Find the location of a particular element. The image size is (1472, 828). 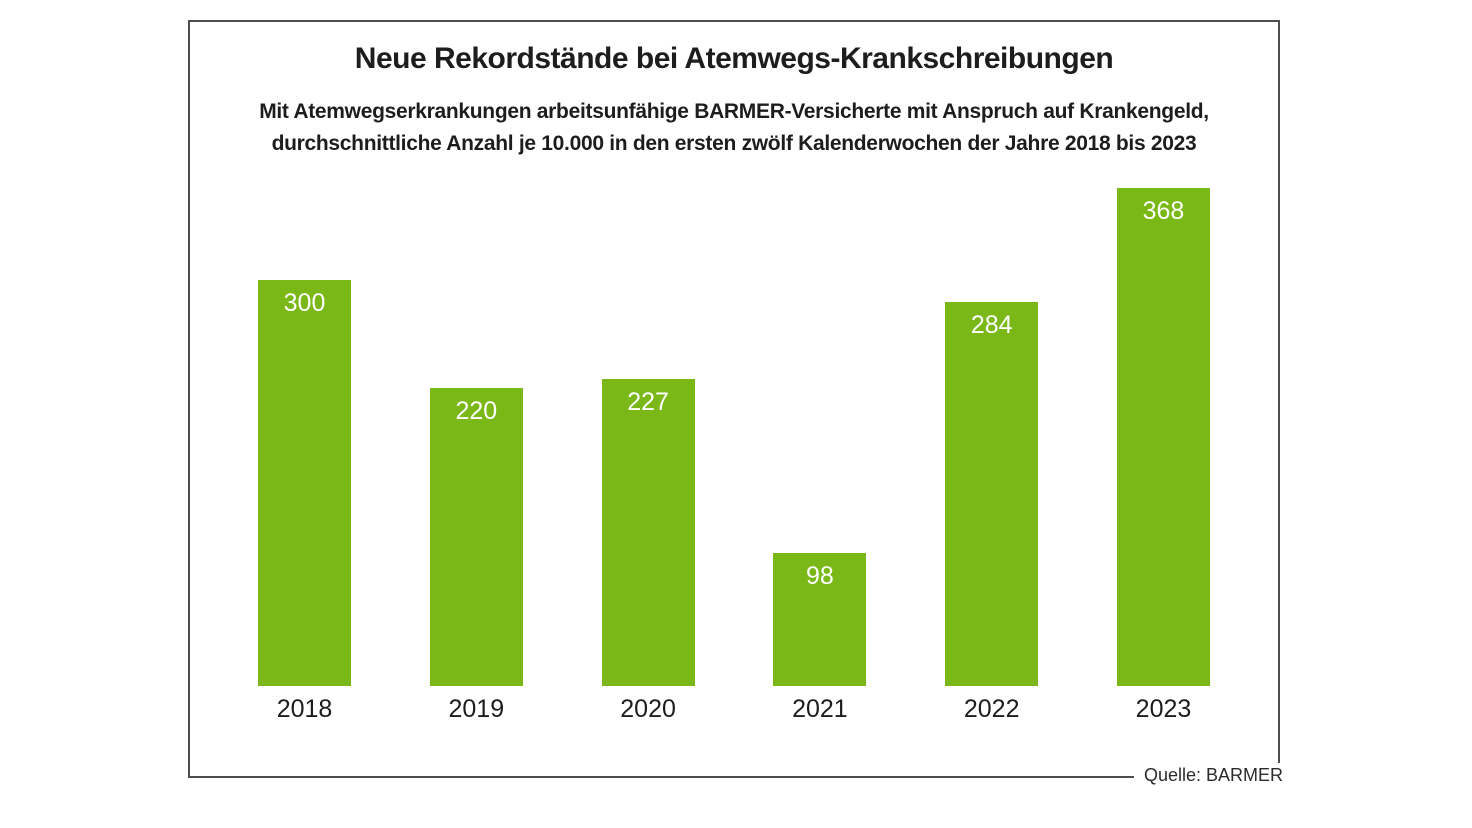

bar-group-2021: 98 2021 is located at coordinates (820, 455).